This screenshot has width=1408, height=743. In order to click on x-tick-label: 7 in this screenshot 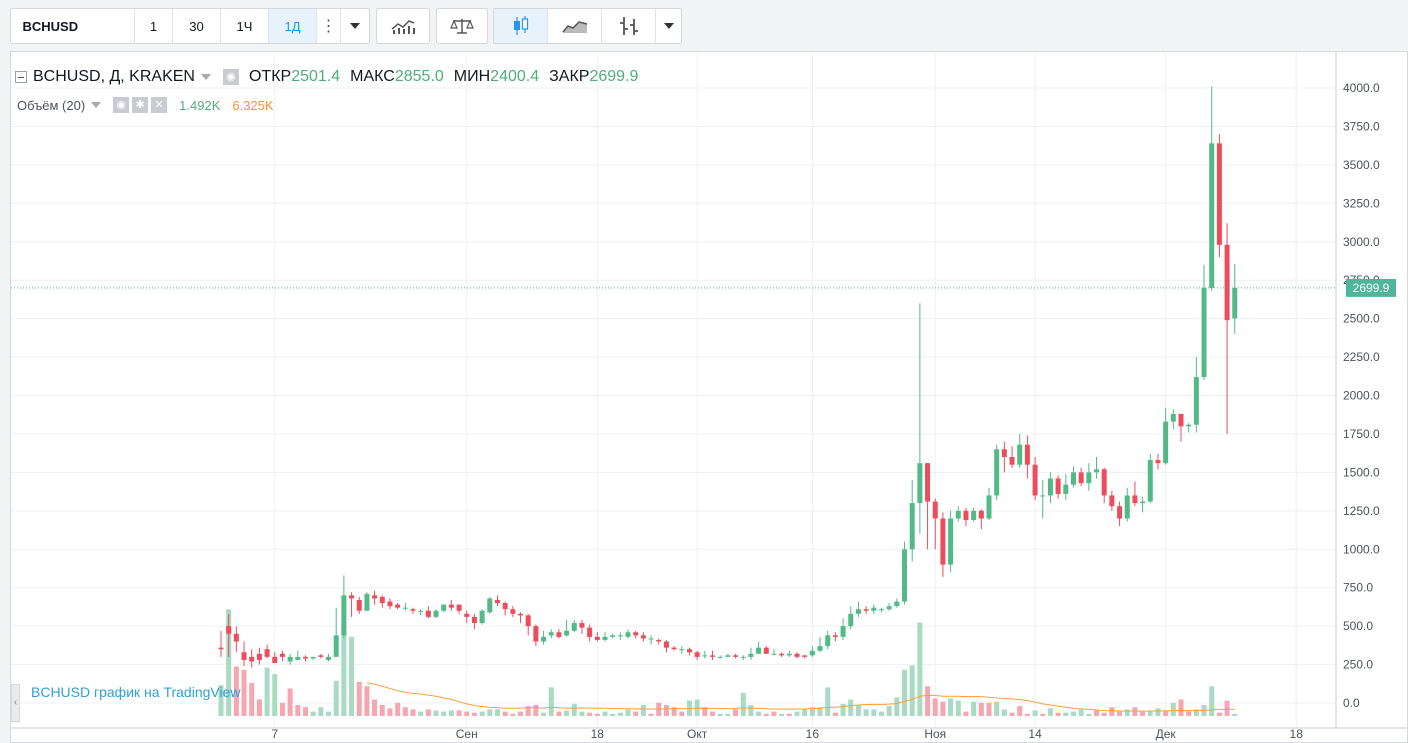, I will do `click(274, 734)`.